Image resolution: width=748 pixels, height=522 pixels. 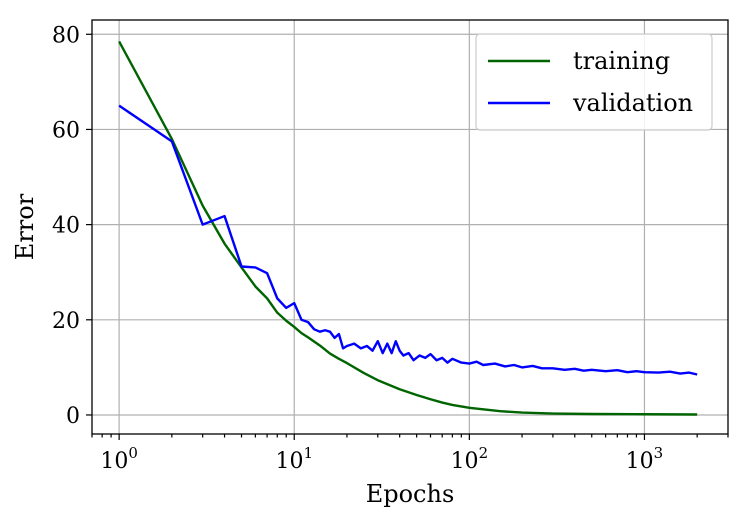 I want to click on y-tick-label: 60, so click(x=66, y=130).